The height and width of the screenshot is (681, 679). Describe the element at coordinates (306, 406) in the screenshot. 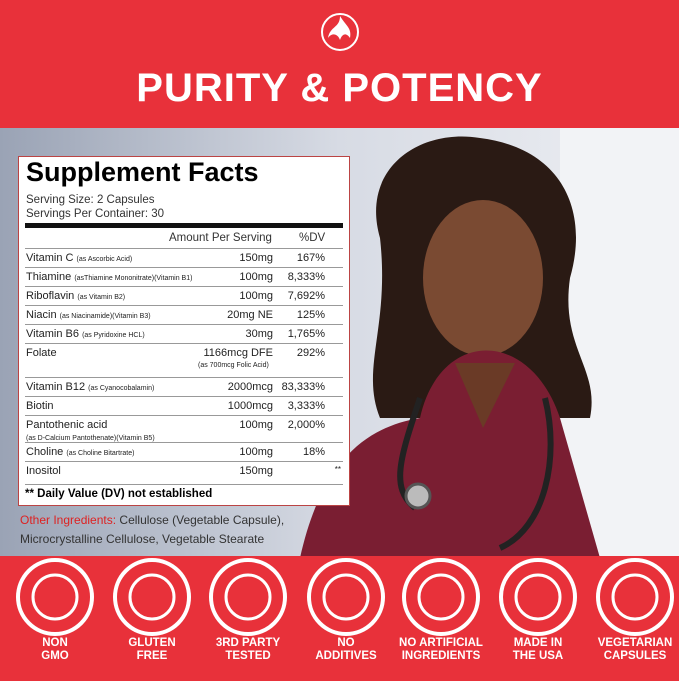

I see `daily-value: 3,333%` at that location.